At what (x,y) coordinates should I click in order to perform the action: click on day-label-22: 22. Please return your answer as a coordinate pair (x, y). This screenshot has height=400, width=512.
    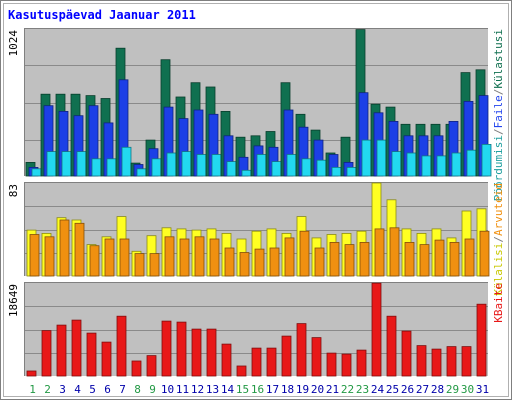
    Looking at the image, I should click on (347, 389).